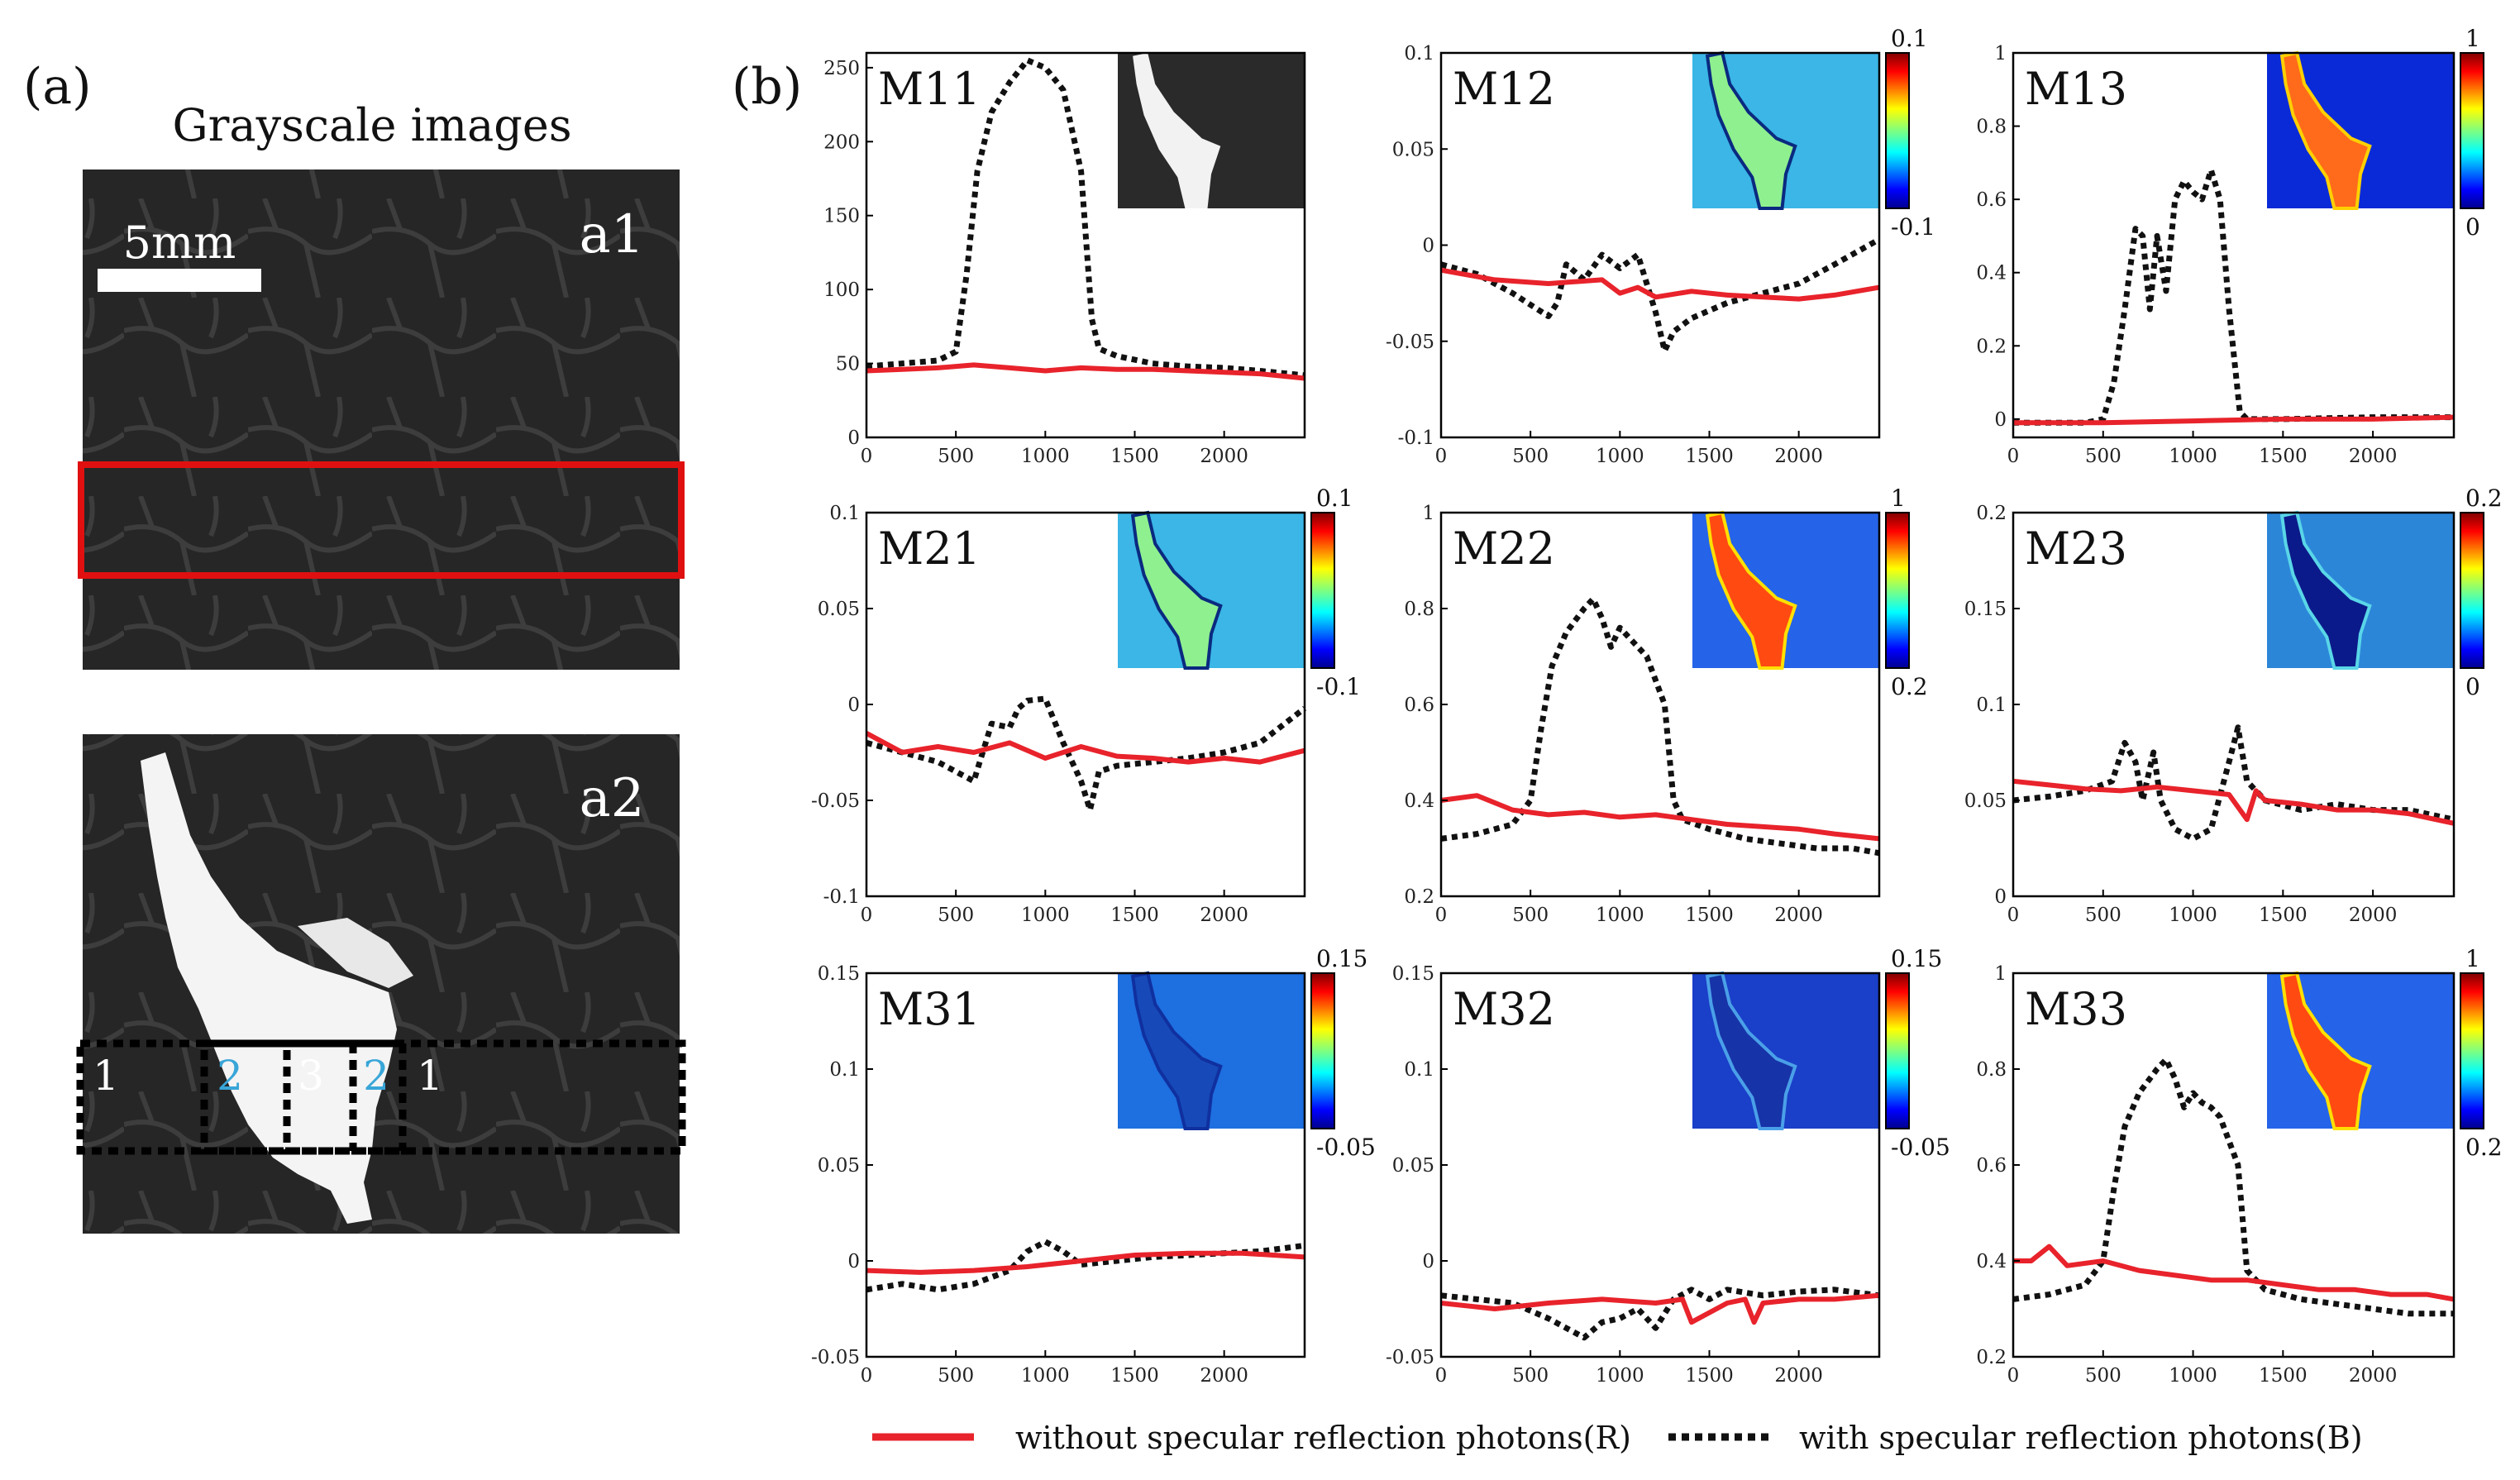  I want to click on m22-ytick-label-3: 0.8, so click(1419, 609).